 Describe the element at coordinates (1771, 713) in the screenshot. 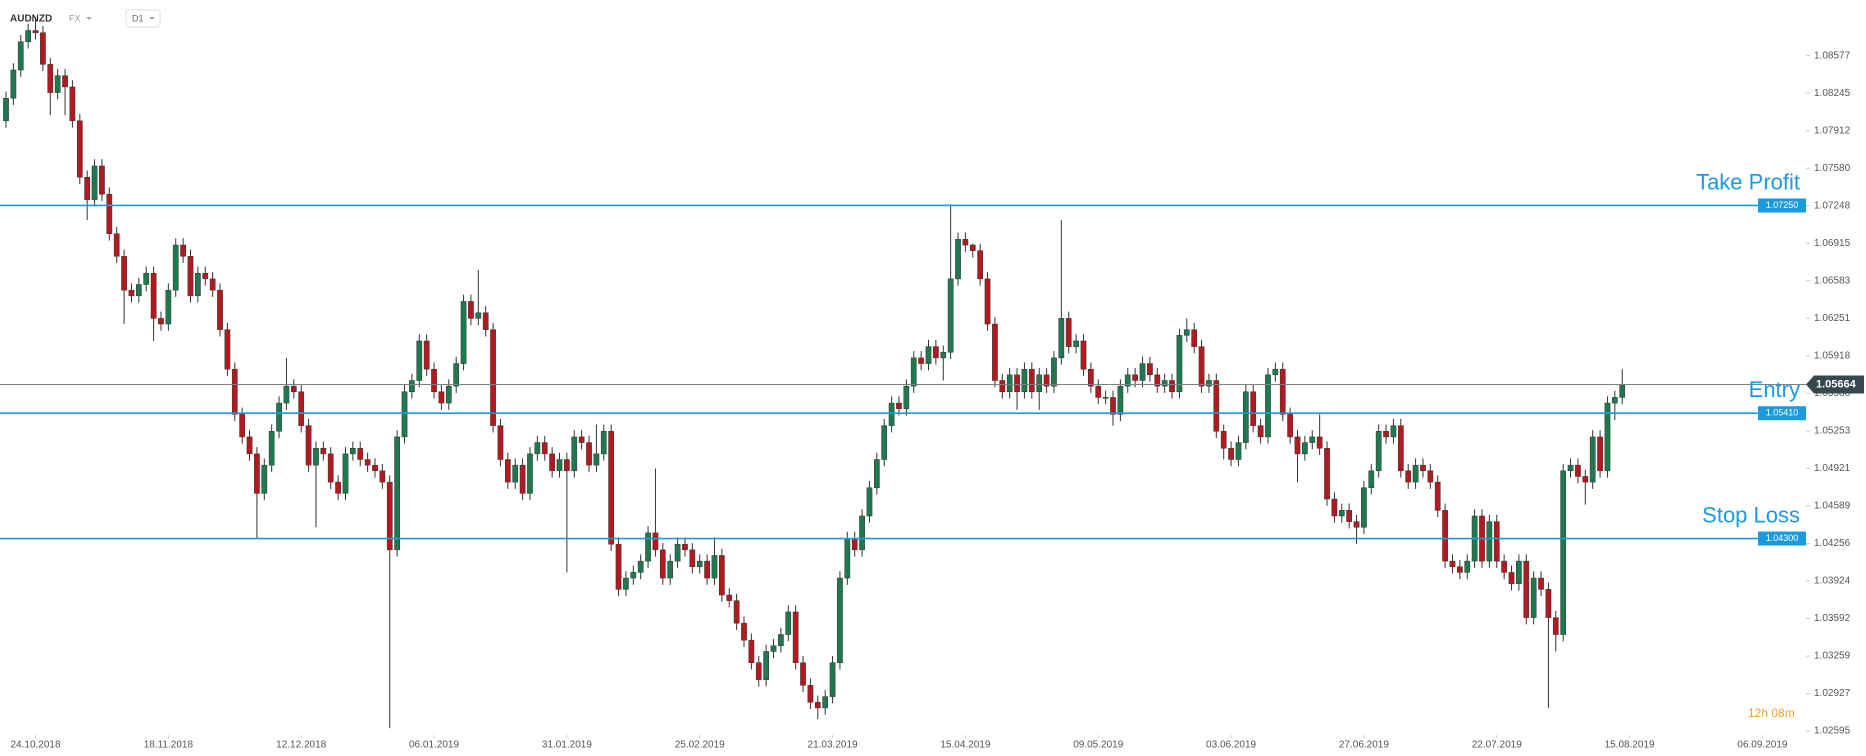

I see `timer: 12h 08m` at that location.